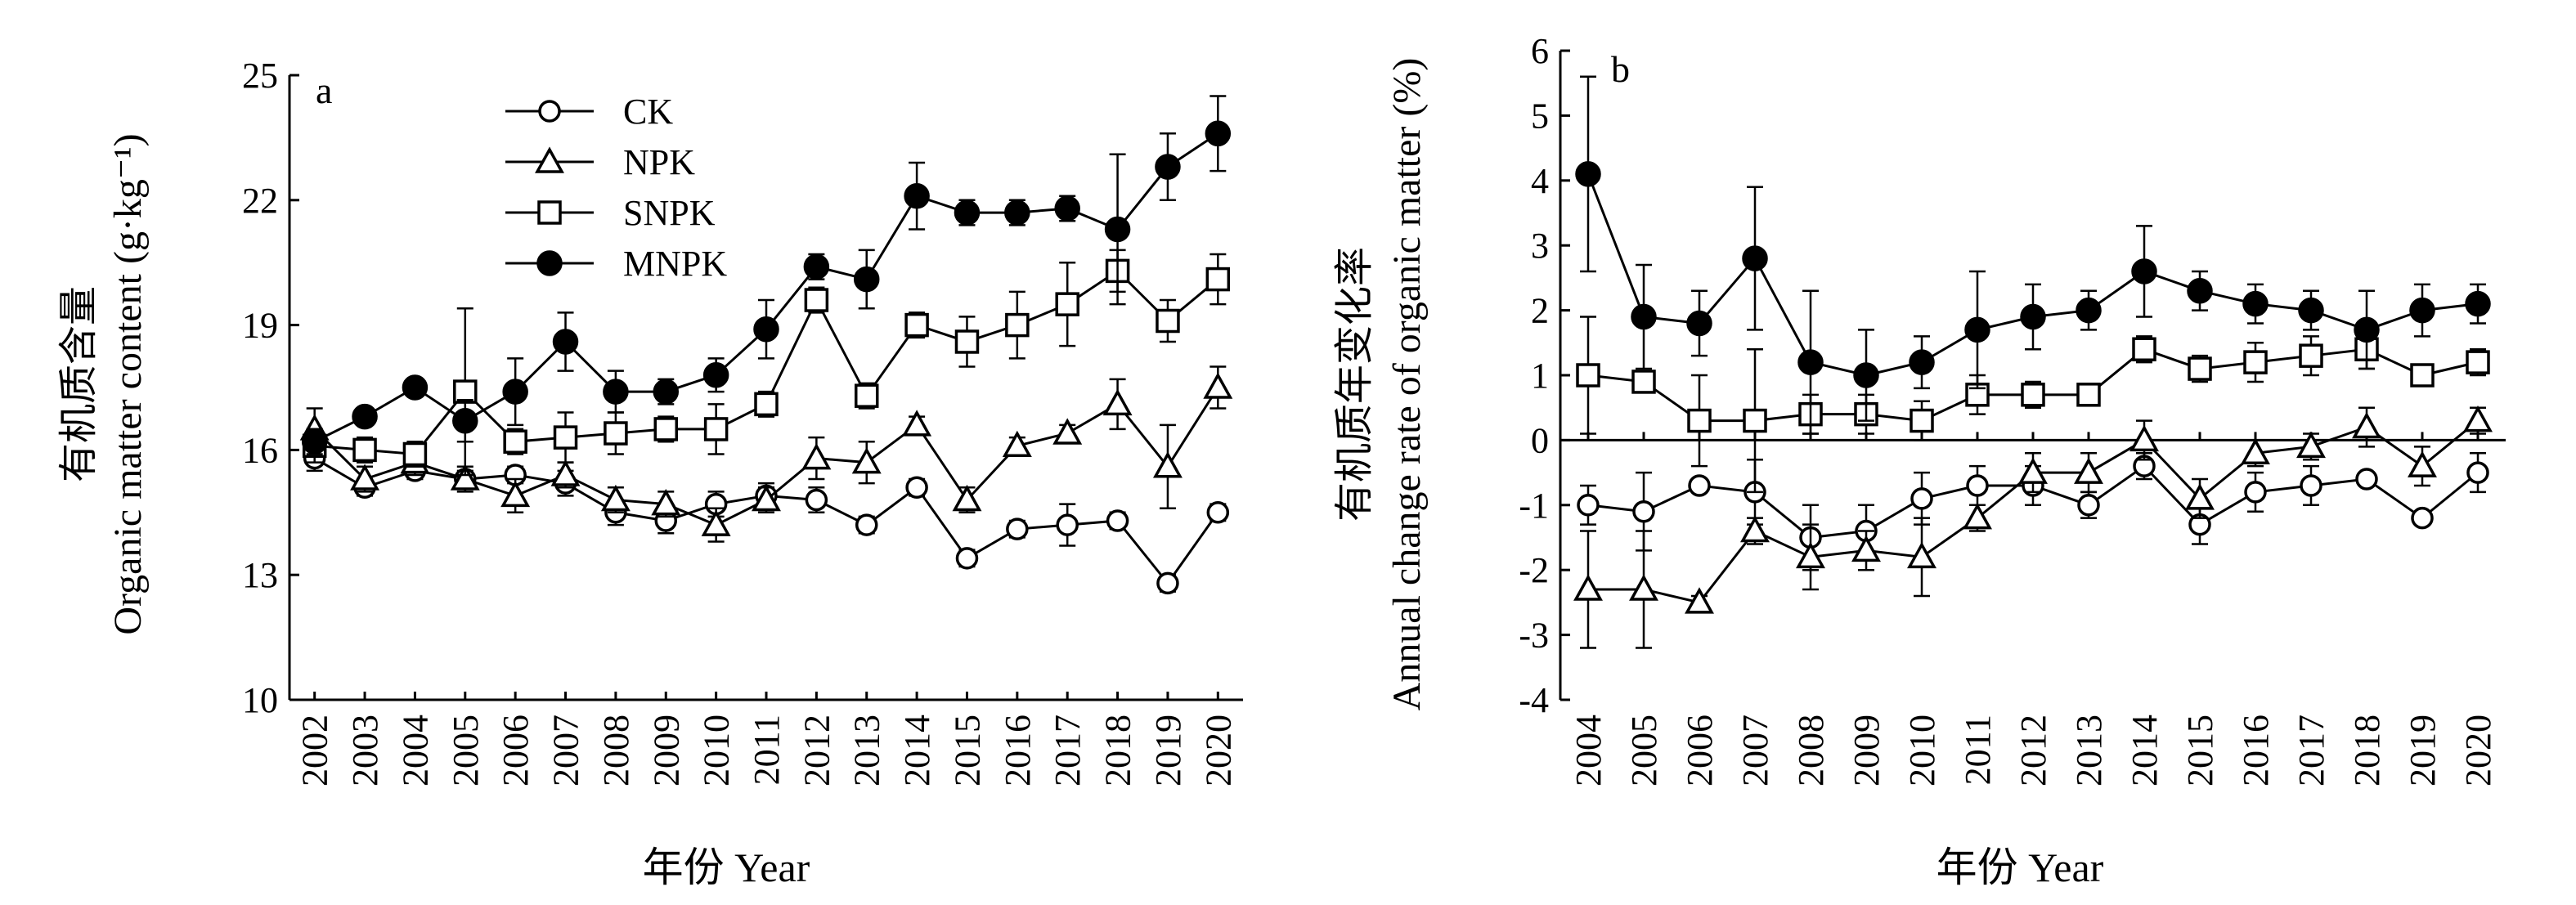 This screenshot has width=2576, height=905. What do you see at coordinates (666, 750) in the screenshot?
I see `panel-a-xtick-label: 2009` at bounding box center [666, 750].